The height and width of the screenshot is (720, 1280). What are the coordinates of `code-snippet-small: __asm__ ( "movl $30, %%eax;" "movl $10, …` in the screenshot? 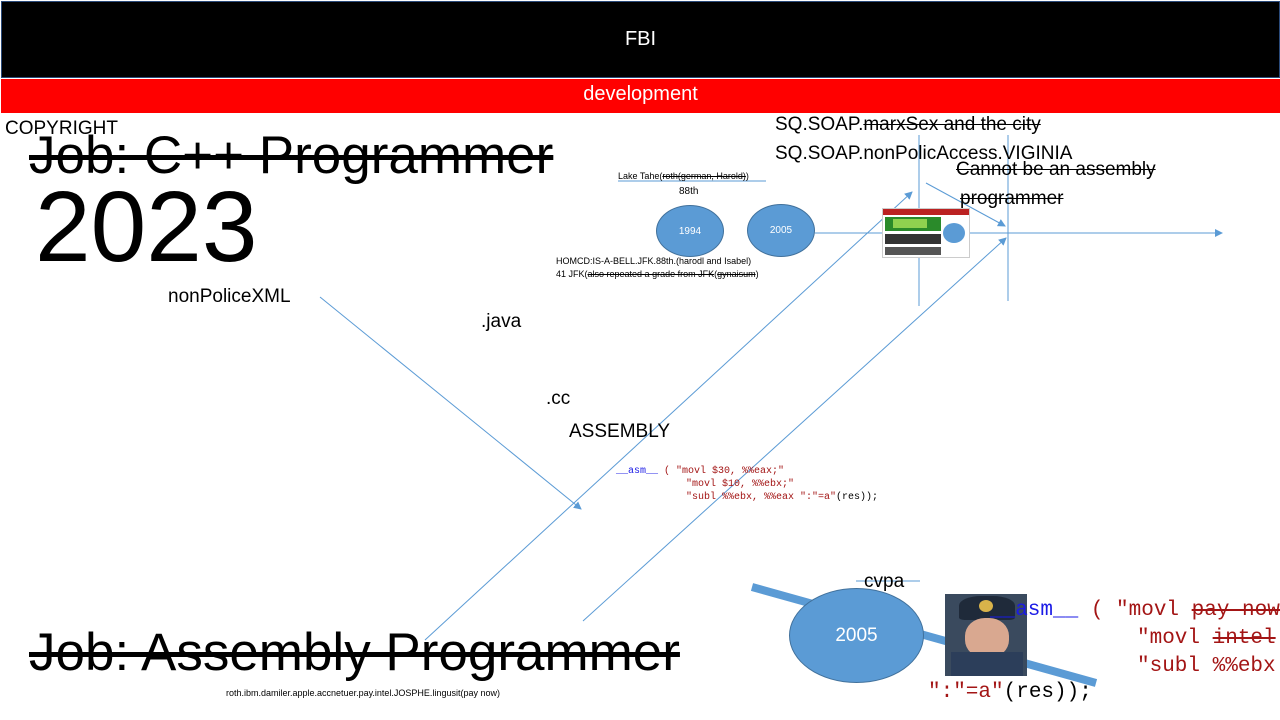 It's located at (747, 484).